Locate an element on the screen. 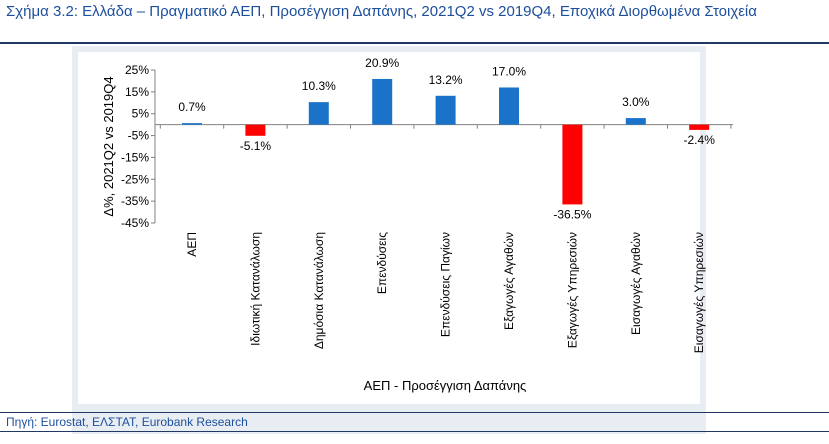 The image size is (829, 444). y-tick-label: -45% is located at coordinates (135, 223).